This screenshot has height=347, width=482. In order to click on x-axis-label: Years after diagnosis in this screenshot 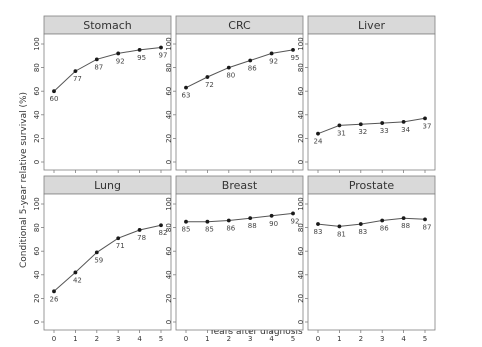, I will do `click(255, 332)`.